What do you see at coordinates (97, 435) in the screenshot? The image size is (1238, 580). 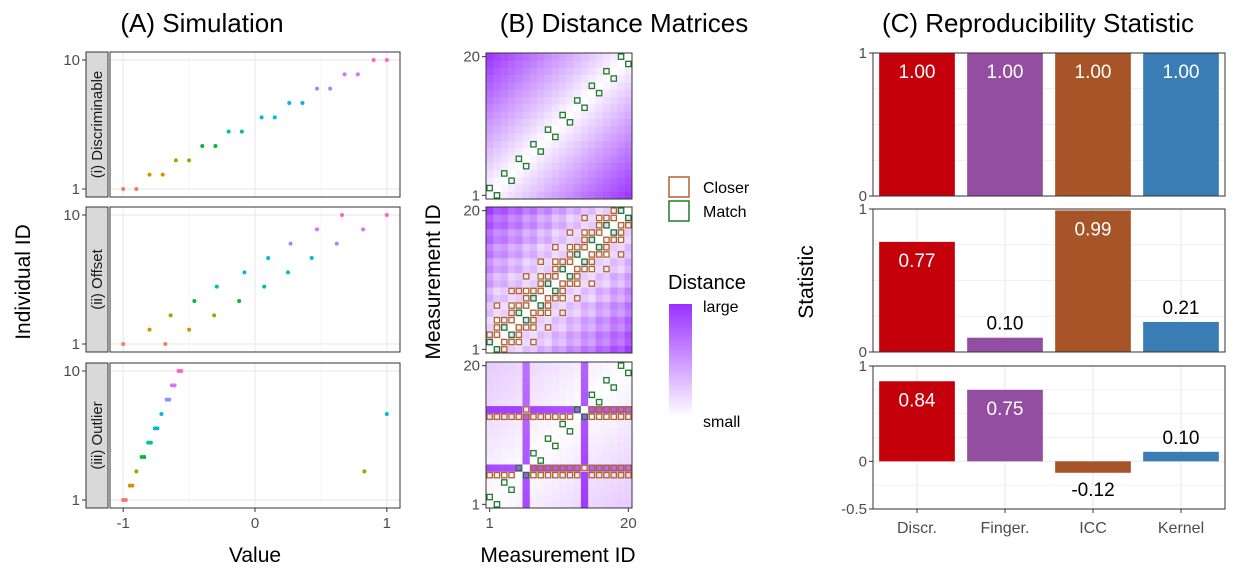 I see `facet-strip-label: (iii) Outlier` at bounding box center [97, 435].